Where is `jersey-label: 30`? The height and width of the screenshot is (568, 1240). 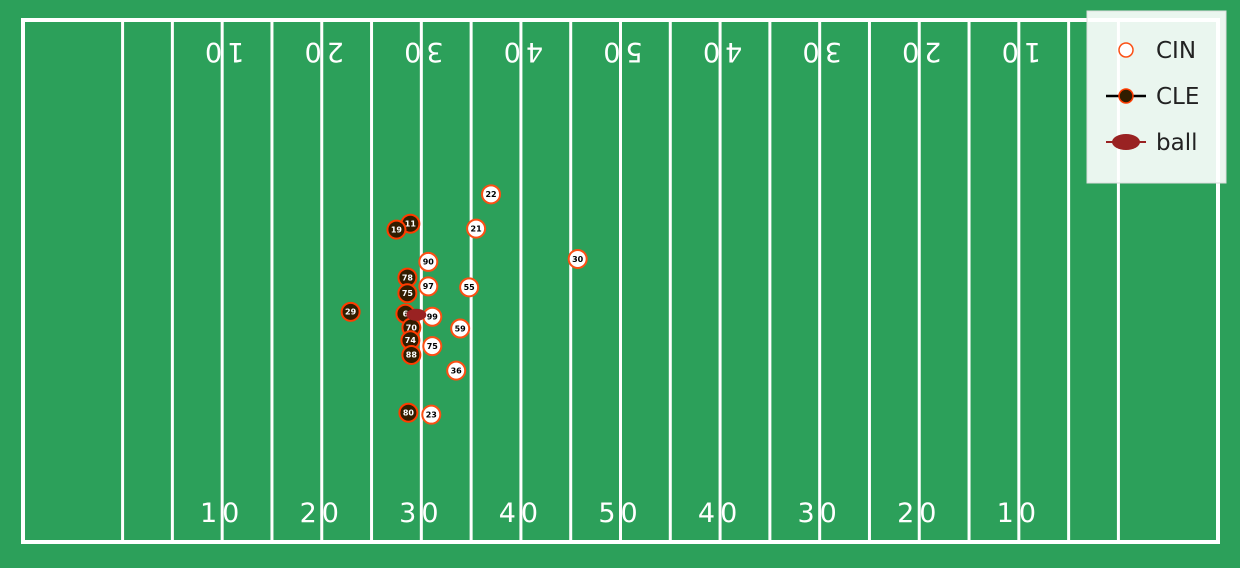 jersey-label: 30 is located at coordinates (578, 259).